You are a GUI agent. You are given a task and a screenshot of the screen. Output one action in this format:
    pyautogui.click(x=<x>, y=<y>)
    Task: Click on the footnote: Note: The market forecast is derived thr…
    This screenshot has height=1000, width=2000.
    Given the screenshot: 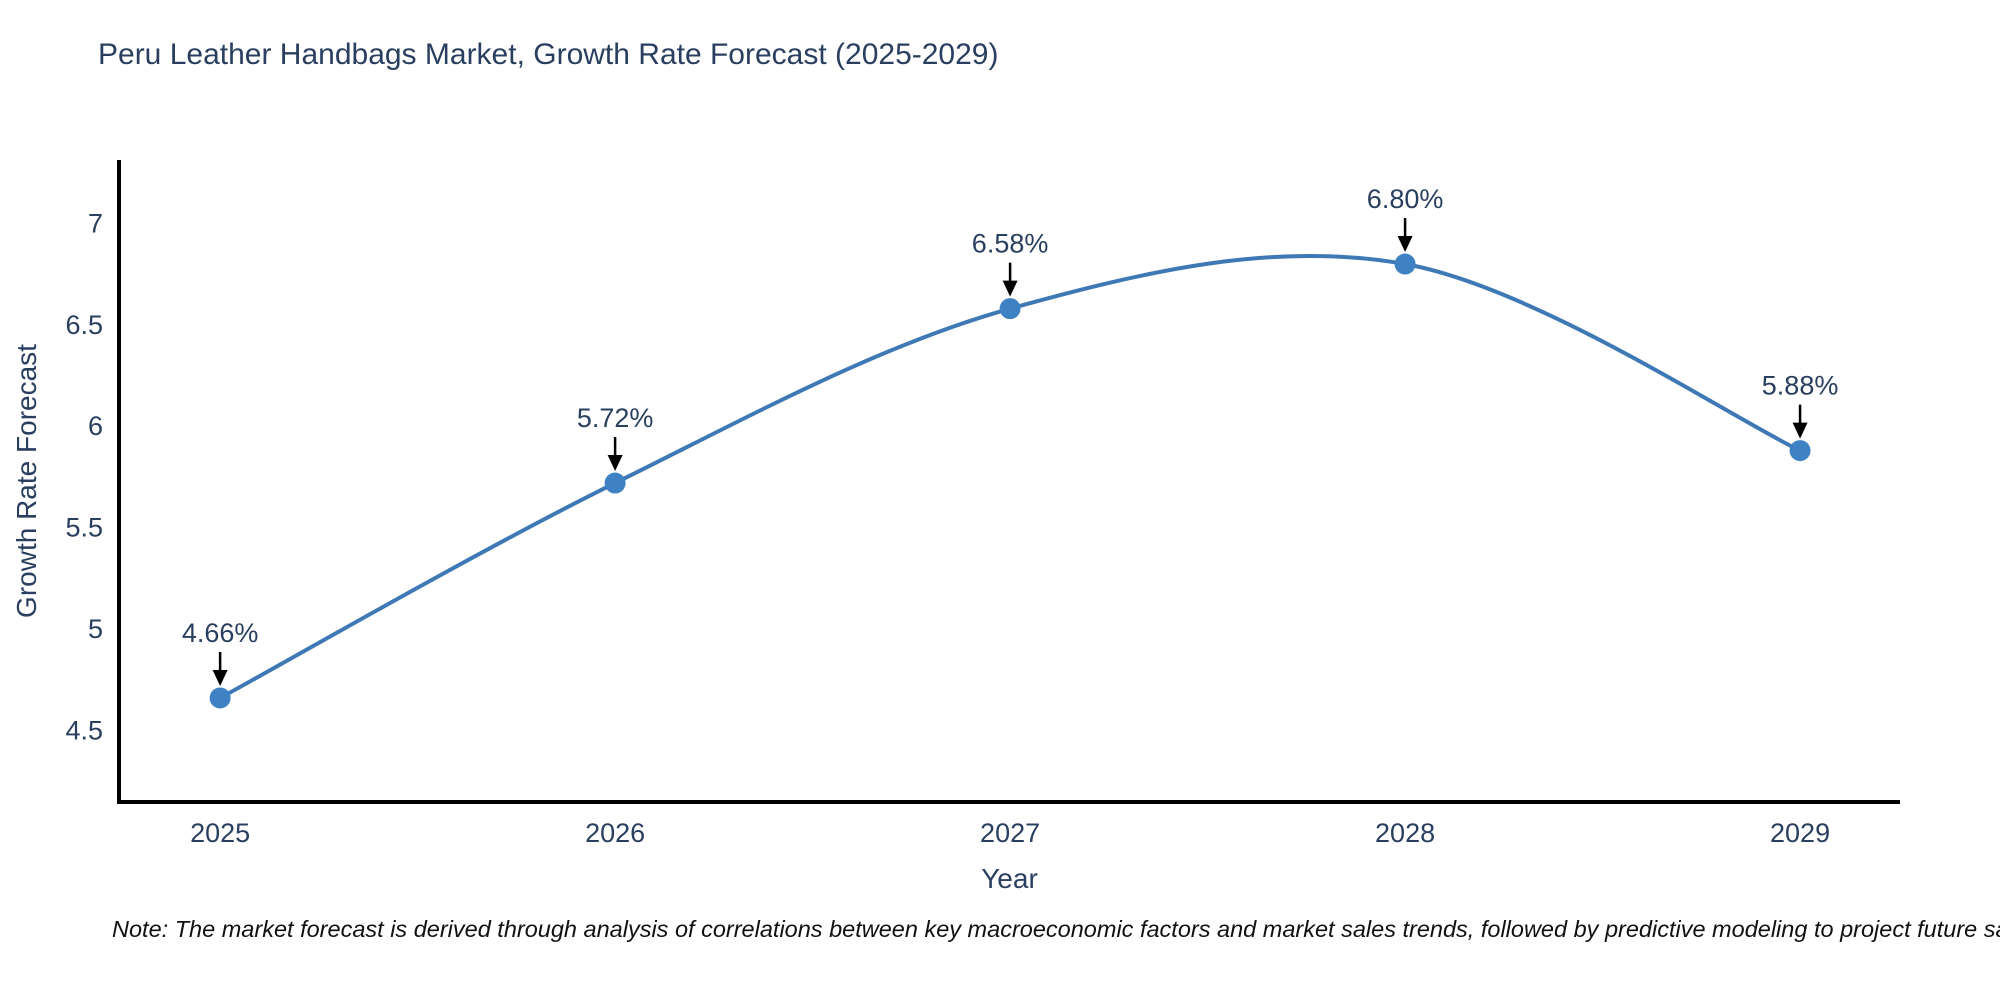 What is the action you would take?
    pyautogui.click(x=1056, y=929)
    